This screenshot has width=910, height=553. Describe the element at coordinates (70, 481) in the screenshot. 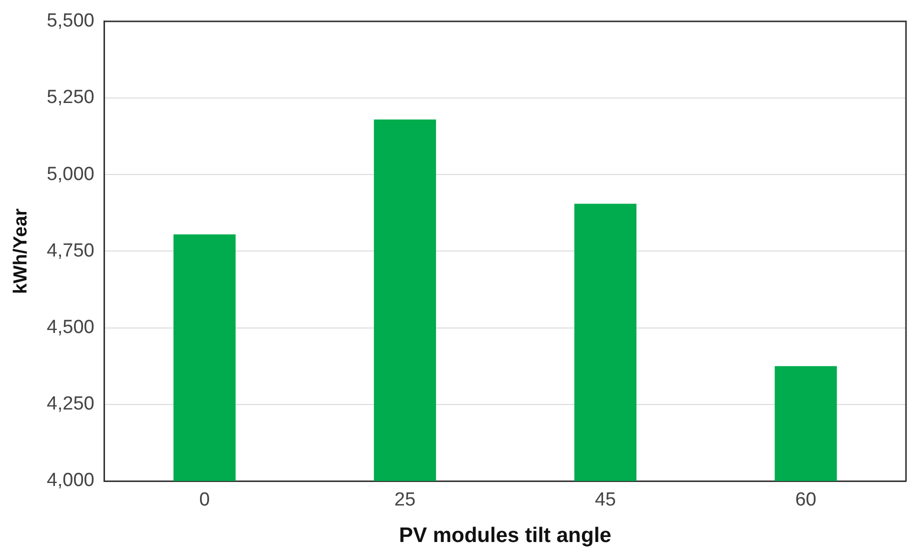

I see `y-tick-label: 4,000` at that location.